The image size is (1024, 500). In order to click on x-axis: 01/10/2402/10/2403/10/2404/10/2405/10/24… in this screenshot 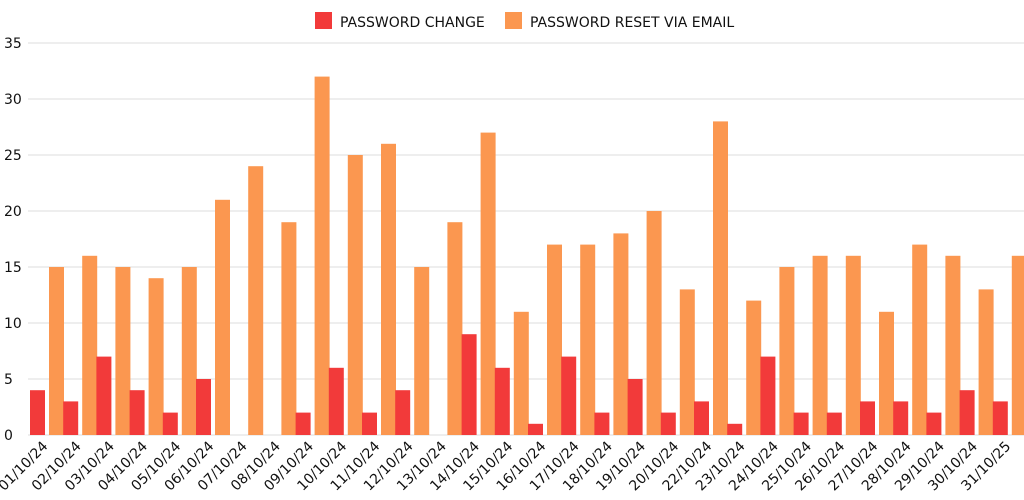, I will do `click(507, 466)`.